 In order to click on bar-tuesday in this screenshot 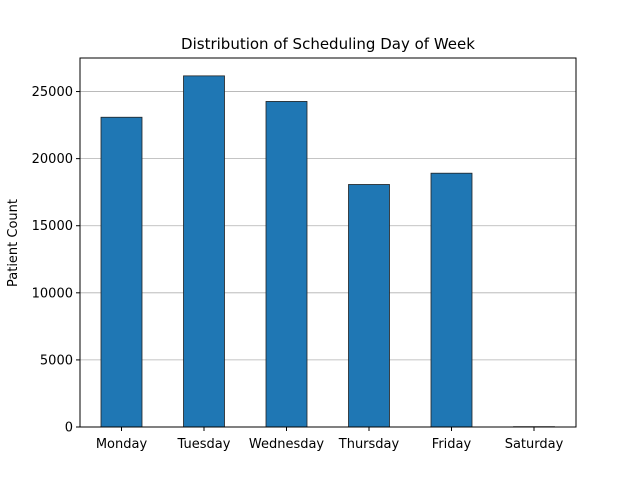, I will do `click(204, 251)`.